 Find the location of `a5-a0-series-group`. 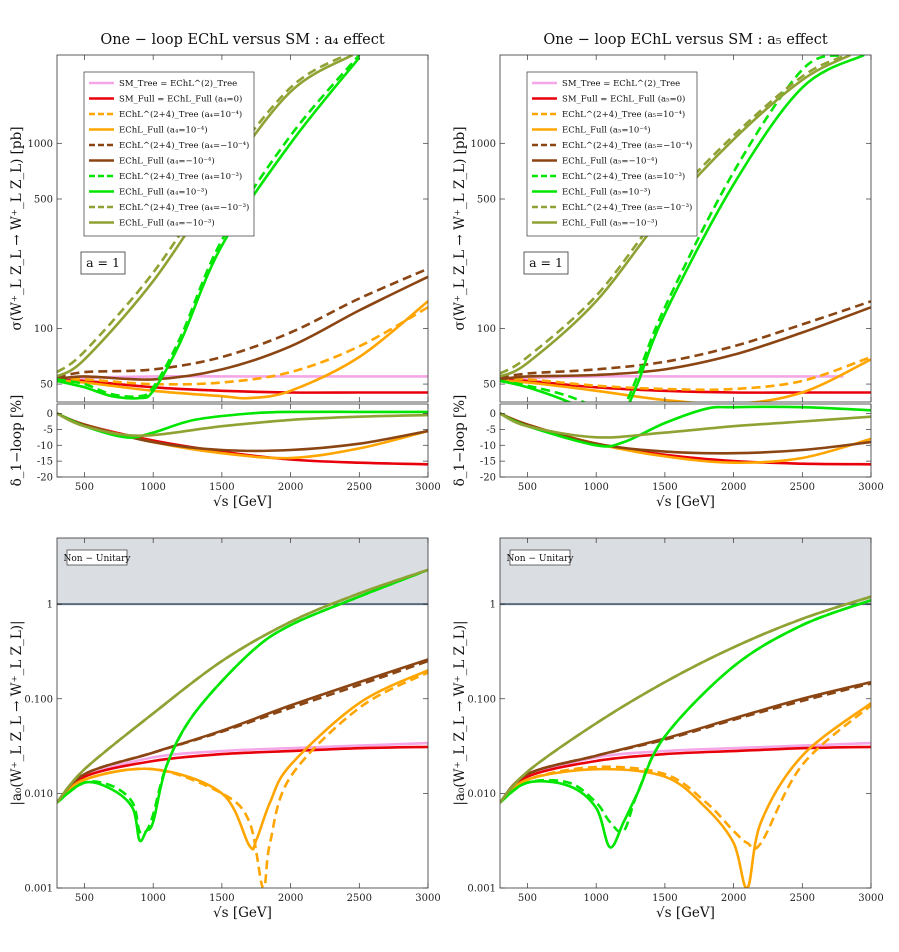

a5-a0-series-group is located at coordinates (685, 741).